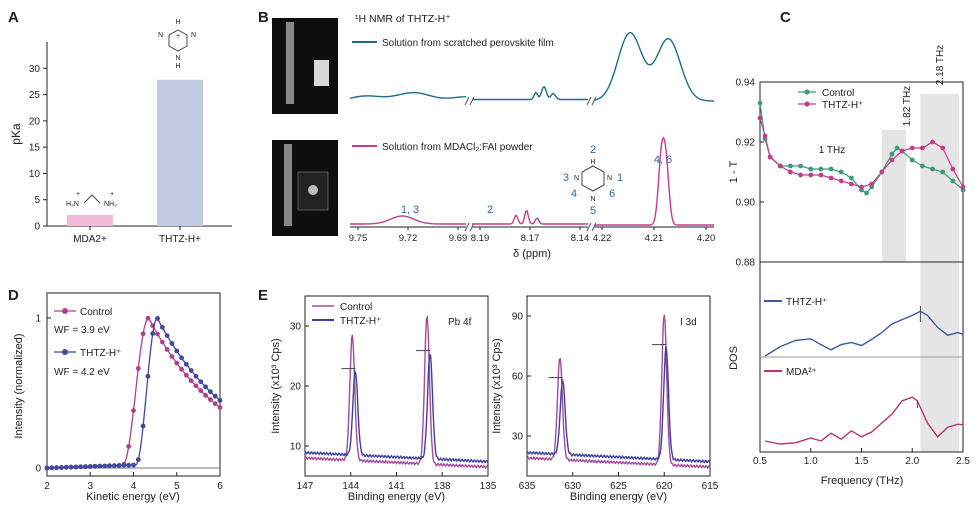 Image resolution: width=975 pixels, height=528 pixels. I want to click on mda-bonds, so click(92, 199).